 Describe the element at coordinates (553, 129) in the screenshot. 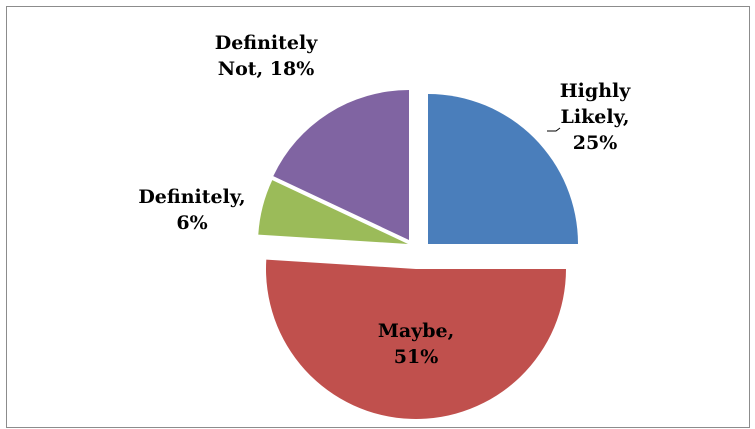

I see `leader-line` at that location.